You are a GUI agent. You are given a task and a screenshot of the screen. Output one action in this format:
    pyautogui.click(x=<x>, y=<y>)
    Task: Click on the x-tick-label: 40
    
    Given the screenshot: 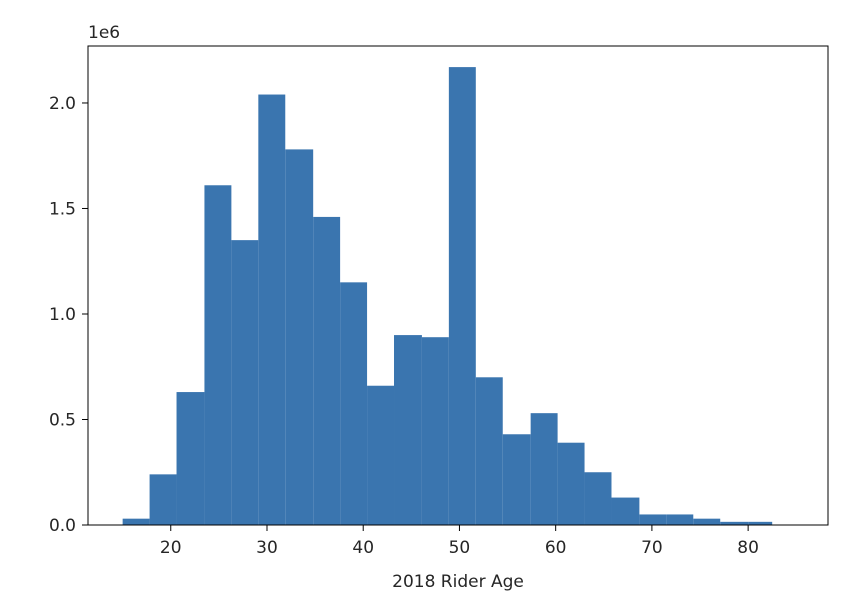 What is the action you would take?
    pyautogui.click(x=363, y=548)
    